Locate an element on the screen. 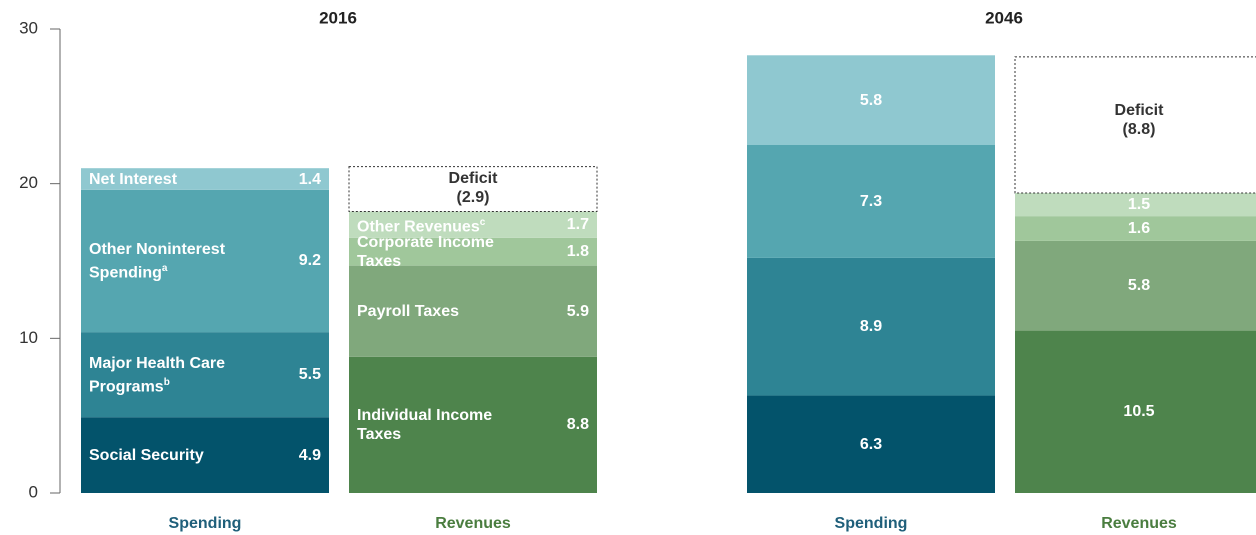  segment-value: 7.3 is located at coordinates (871, 201).